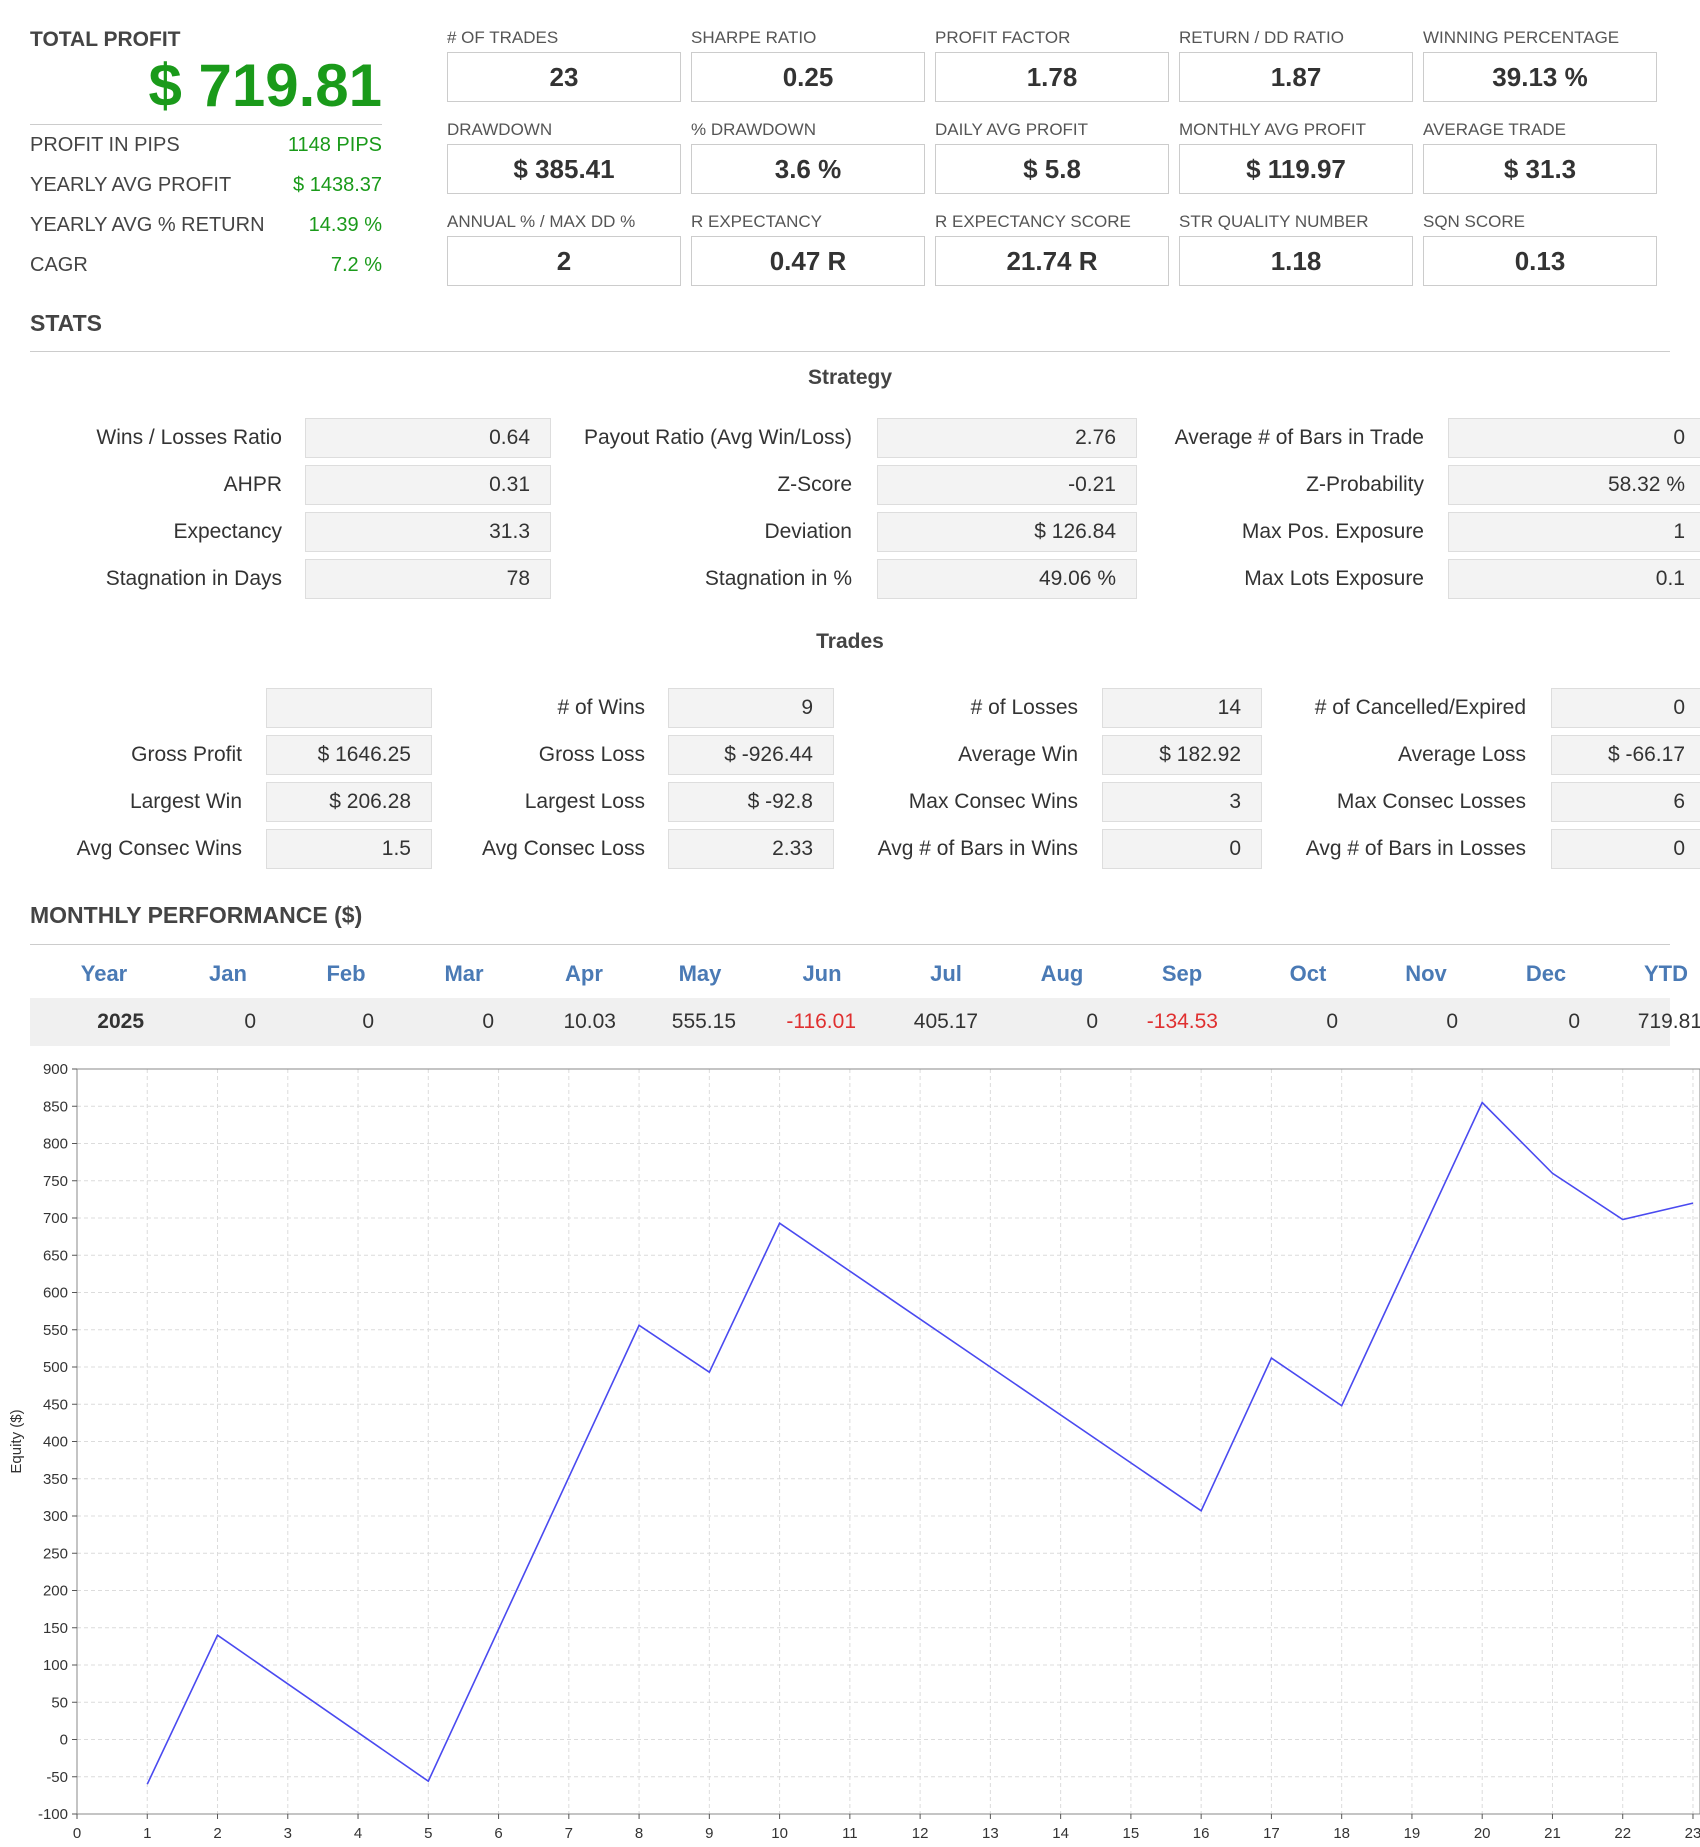 This screenshot has height=1847, width=1700. Describe the element at coordinates (349, 708) in the screenshot. I see `trade-value` at that location.